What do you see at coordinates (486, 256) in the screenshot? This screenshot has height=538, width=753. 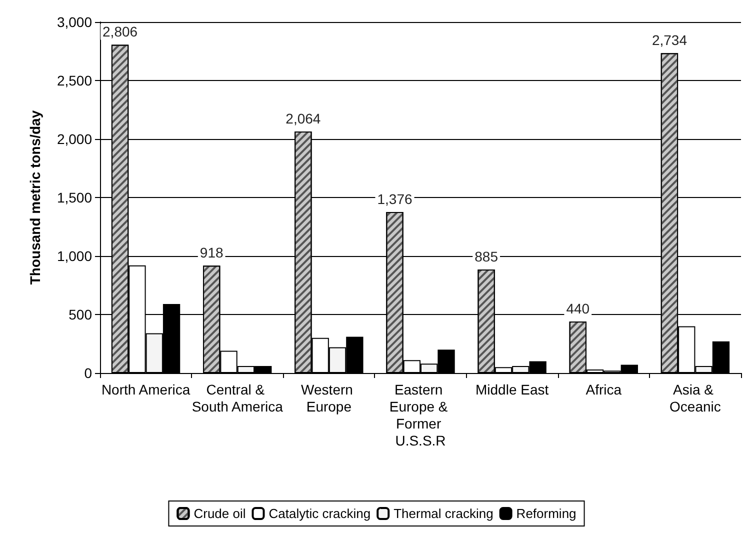 I see `data-label: 885` at bounding box center [486, 256].